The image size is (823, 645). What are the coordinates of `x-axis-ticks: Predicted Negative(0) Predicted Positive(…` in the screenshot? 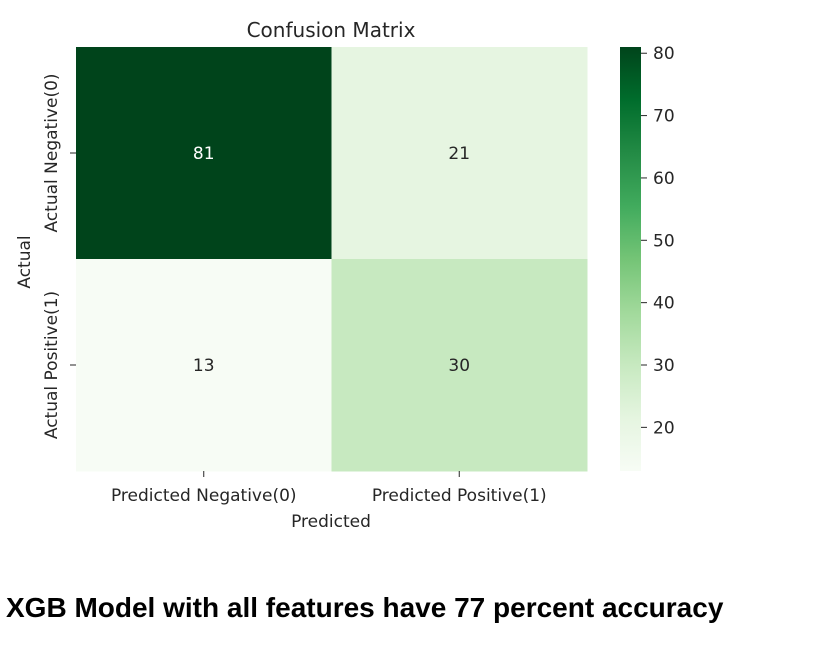 It's located at (329, 488).